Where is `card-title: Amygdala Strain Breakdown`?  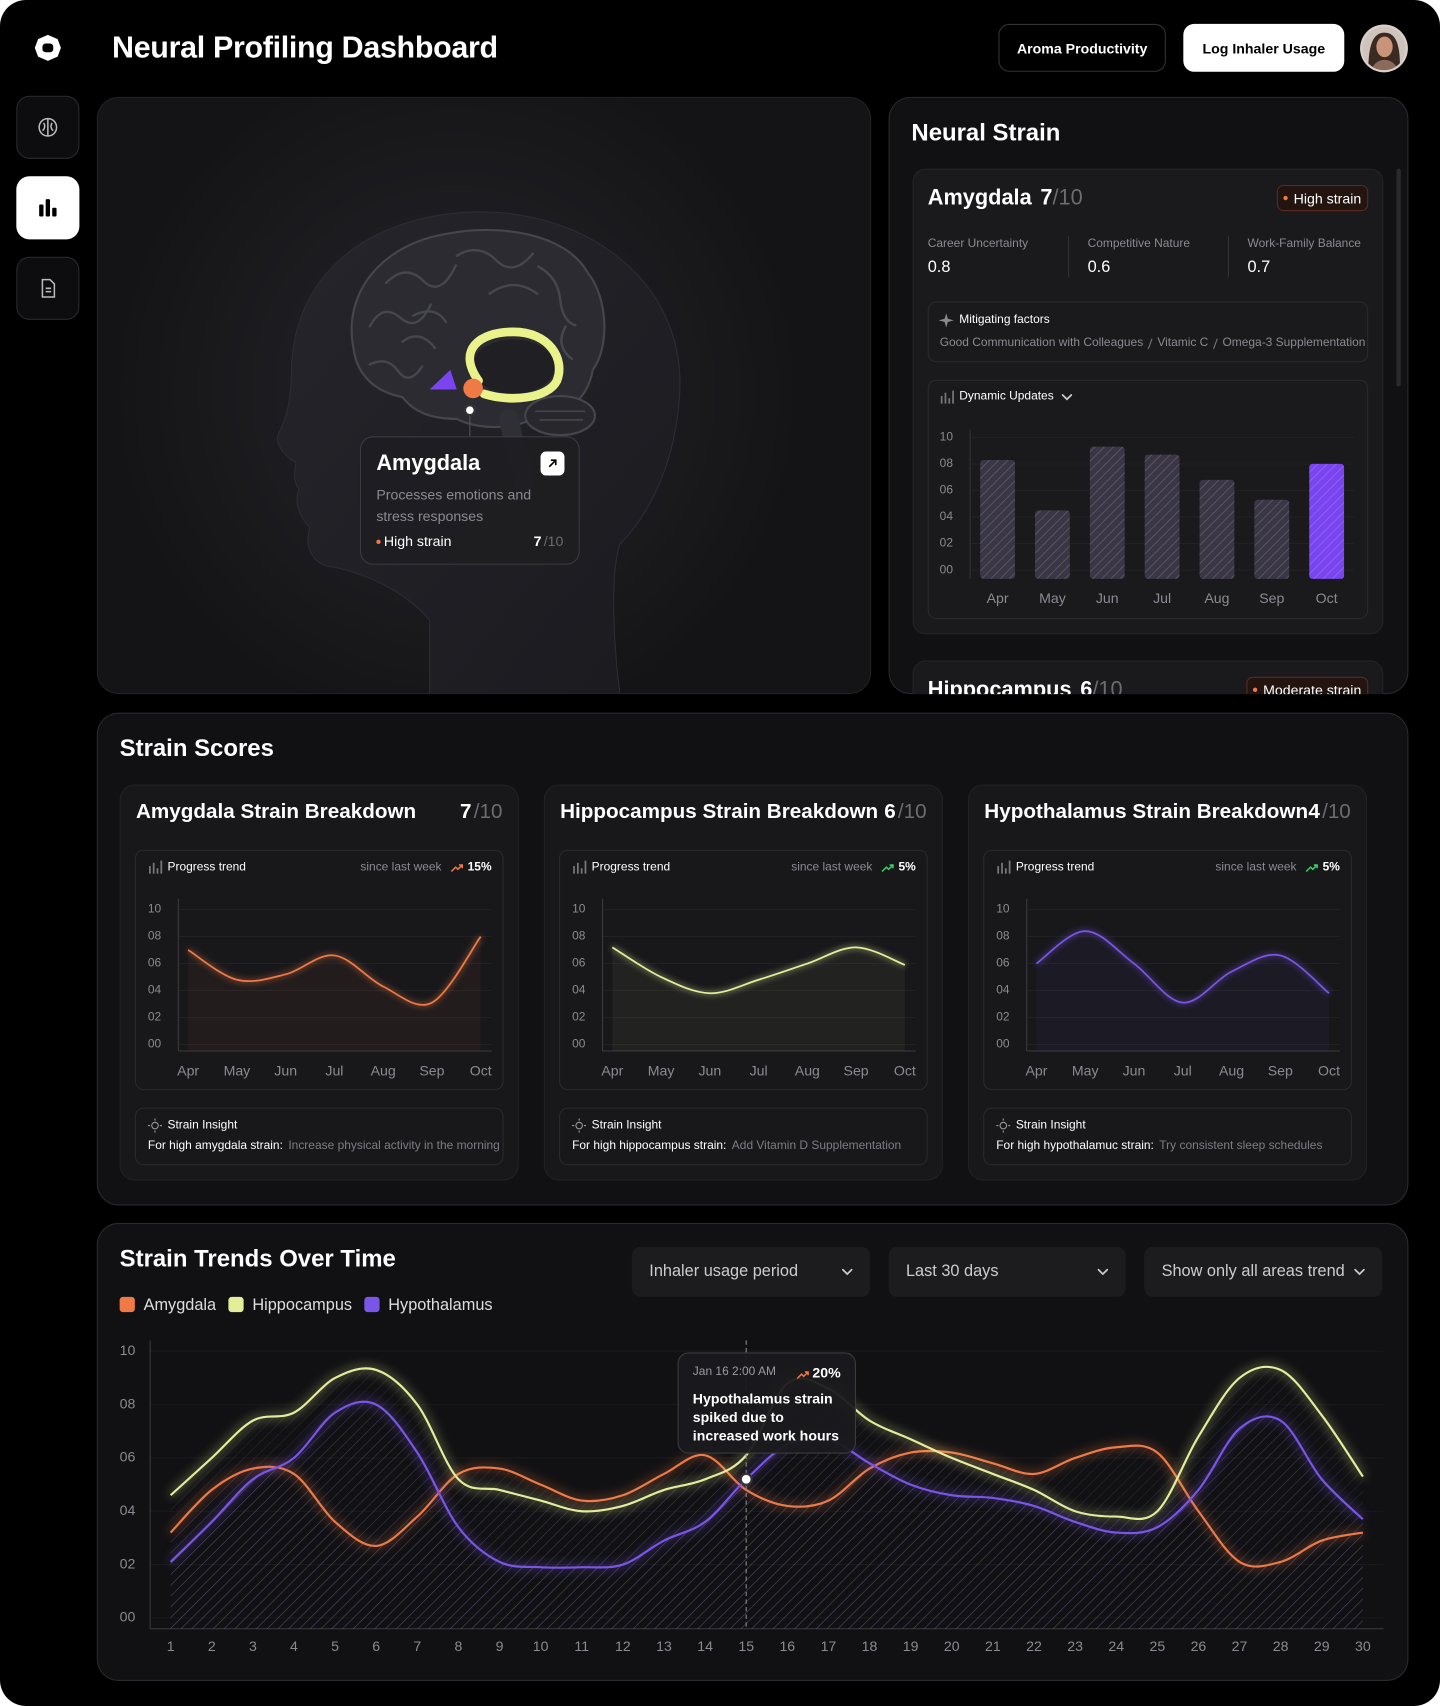 card-title: Amygdala Strain Breakdown is located at coordinates (276, 812).